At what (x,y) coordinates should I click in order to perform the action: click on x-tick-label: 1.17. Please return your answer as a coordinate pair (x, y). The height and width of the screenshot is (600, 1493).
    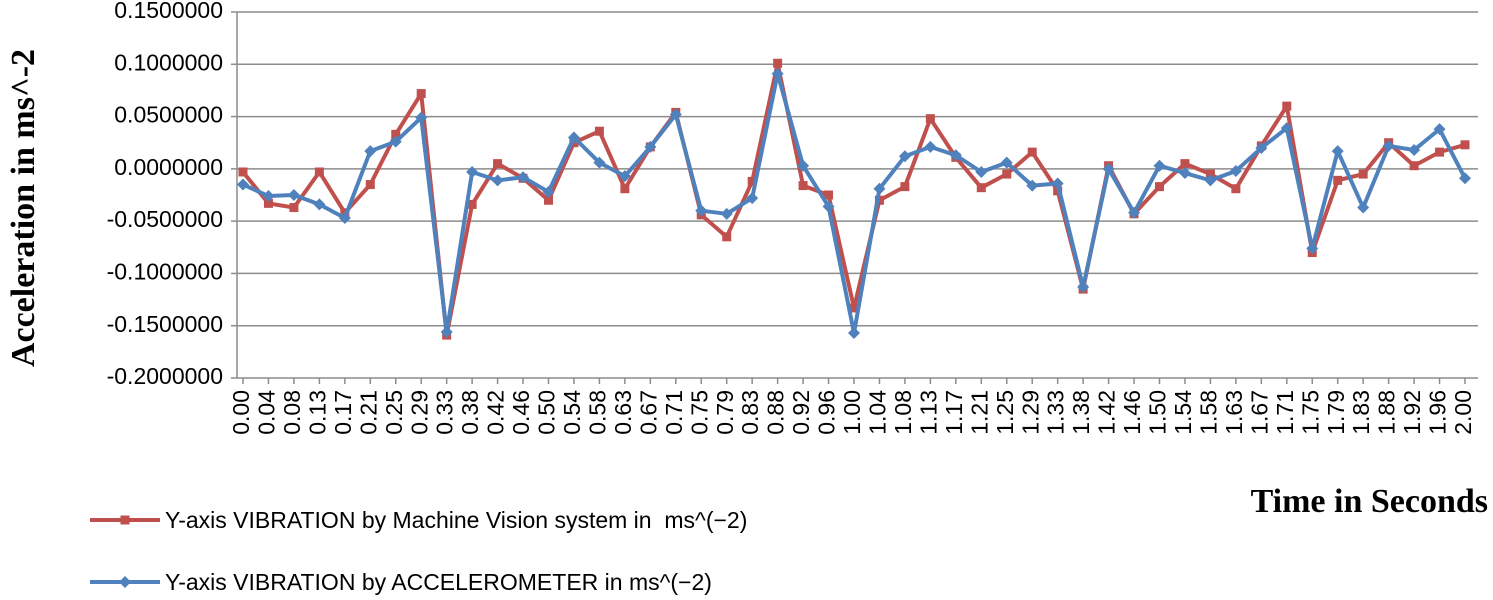
    Looking at the image, I should click on (954, 412).